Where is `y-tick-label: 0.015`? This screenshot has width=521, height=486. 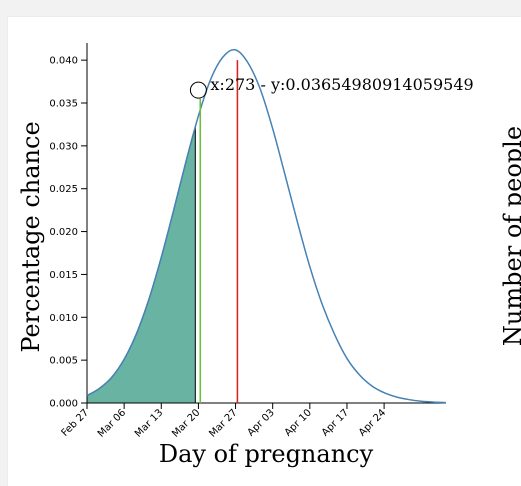
y-tick-label: 0.015 is located at coordinates (63, 275).